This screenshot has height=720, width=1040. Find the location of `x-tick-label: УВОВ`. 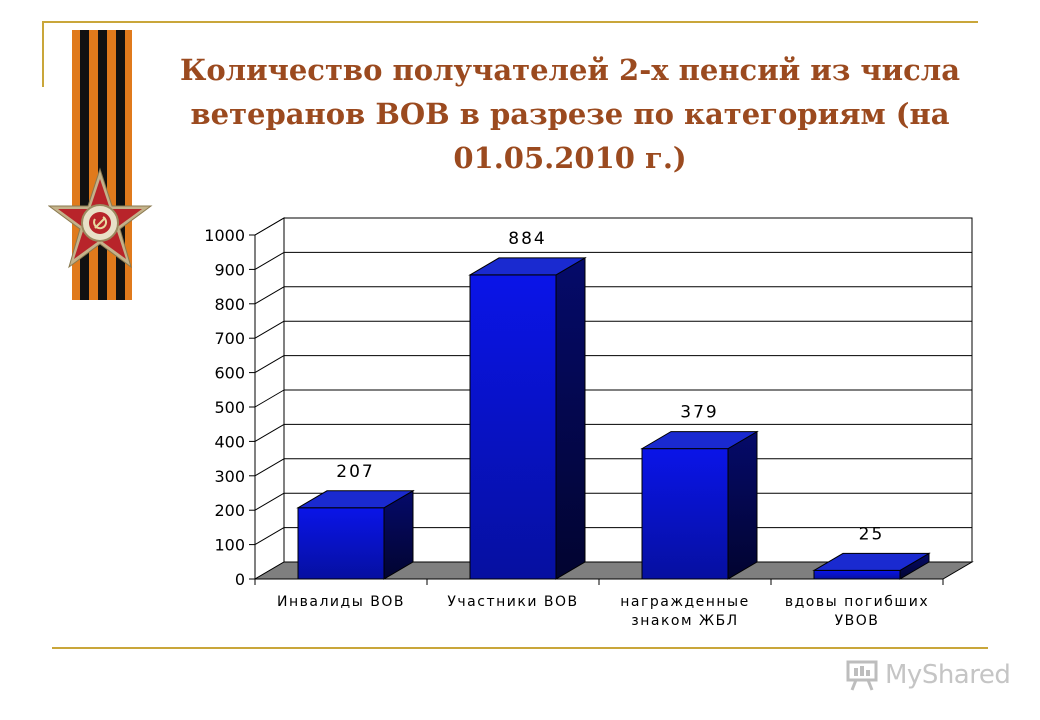

x-tick-label: УВОВ is located at coordinates (857, 621).